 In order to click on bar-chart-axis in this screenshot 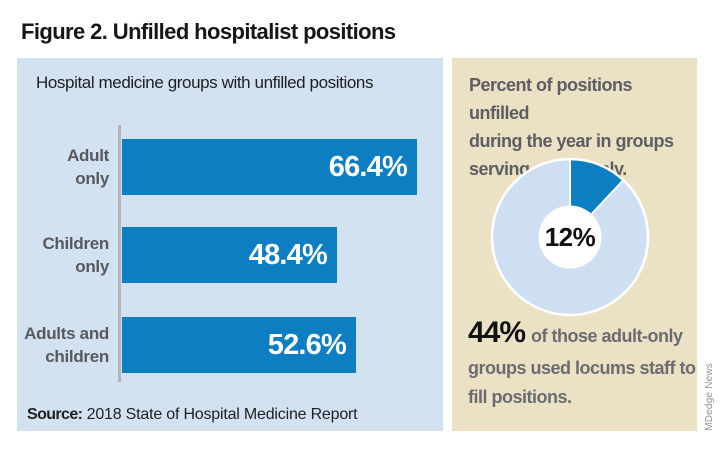, I will do `click(119, 253)`.